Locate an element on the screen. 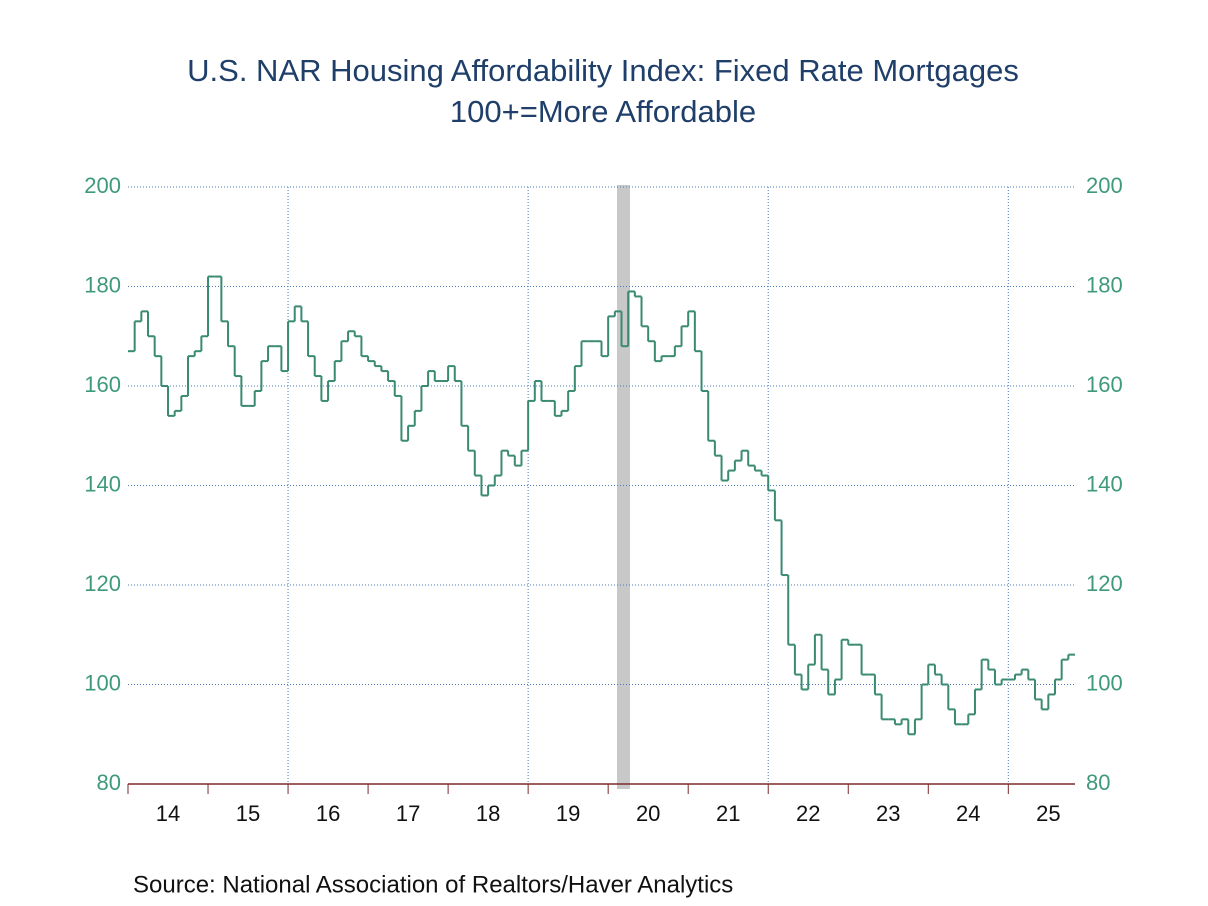 The height and width of the screenshot is (906, 1208). y-tick-label: 140 is located at coordinates (102, 483).